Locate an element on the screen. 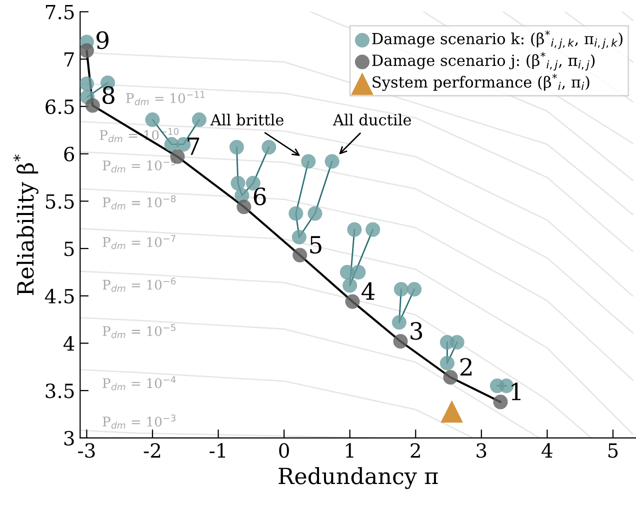 This screenshot has width=636, height=511. annotation: 2 is located at coordinates (466, 367).